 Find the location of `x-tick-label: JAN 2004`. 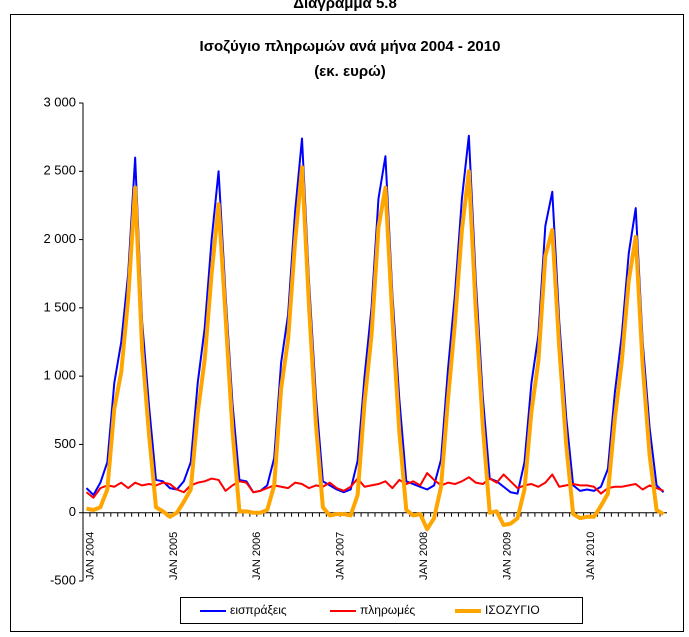

x-tick-label: JAN 2004 is located at coordinates (90, 556).